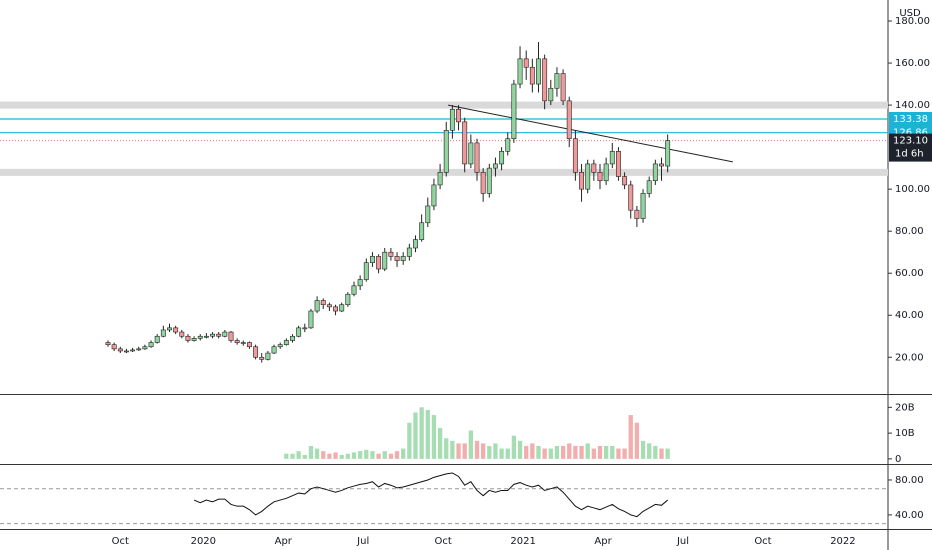 The image size is (932, 550). I want to click on y-tick-label: 80.00, so click(909, 231).